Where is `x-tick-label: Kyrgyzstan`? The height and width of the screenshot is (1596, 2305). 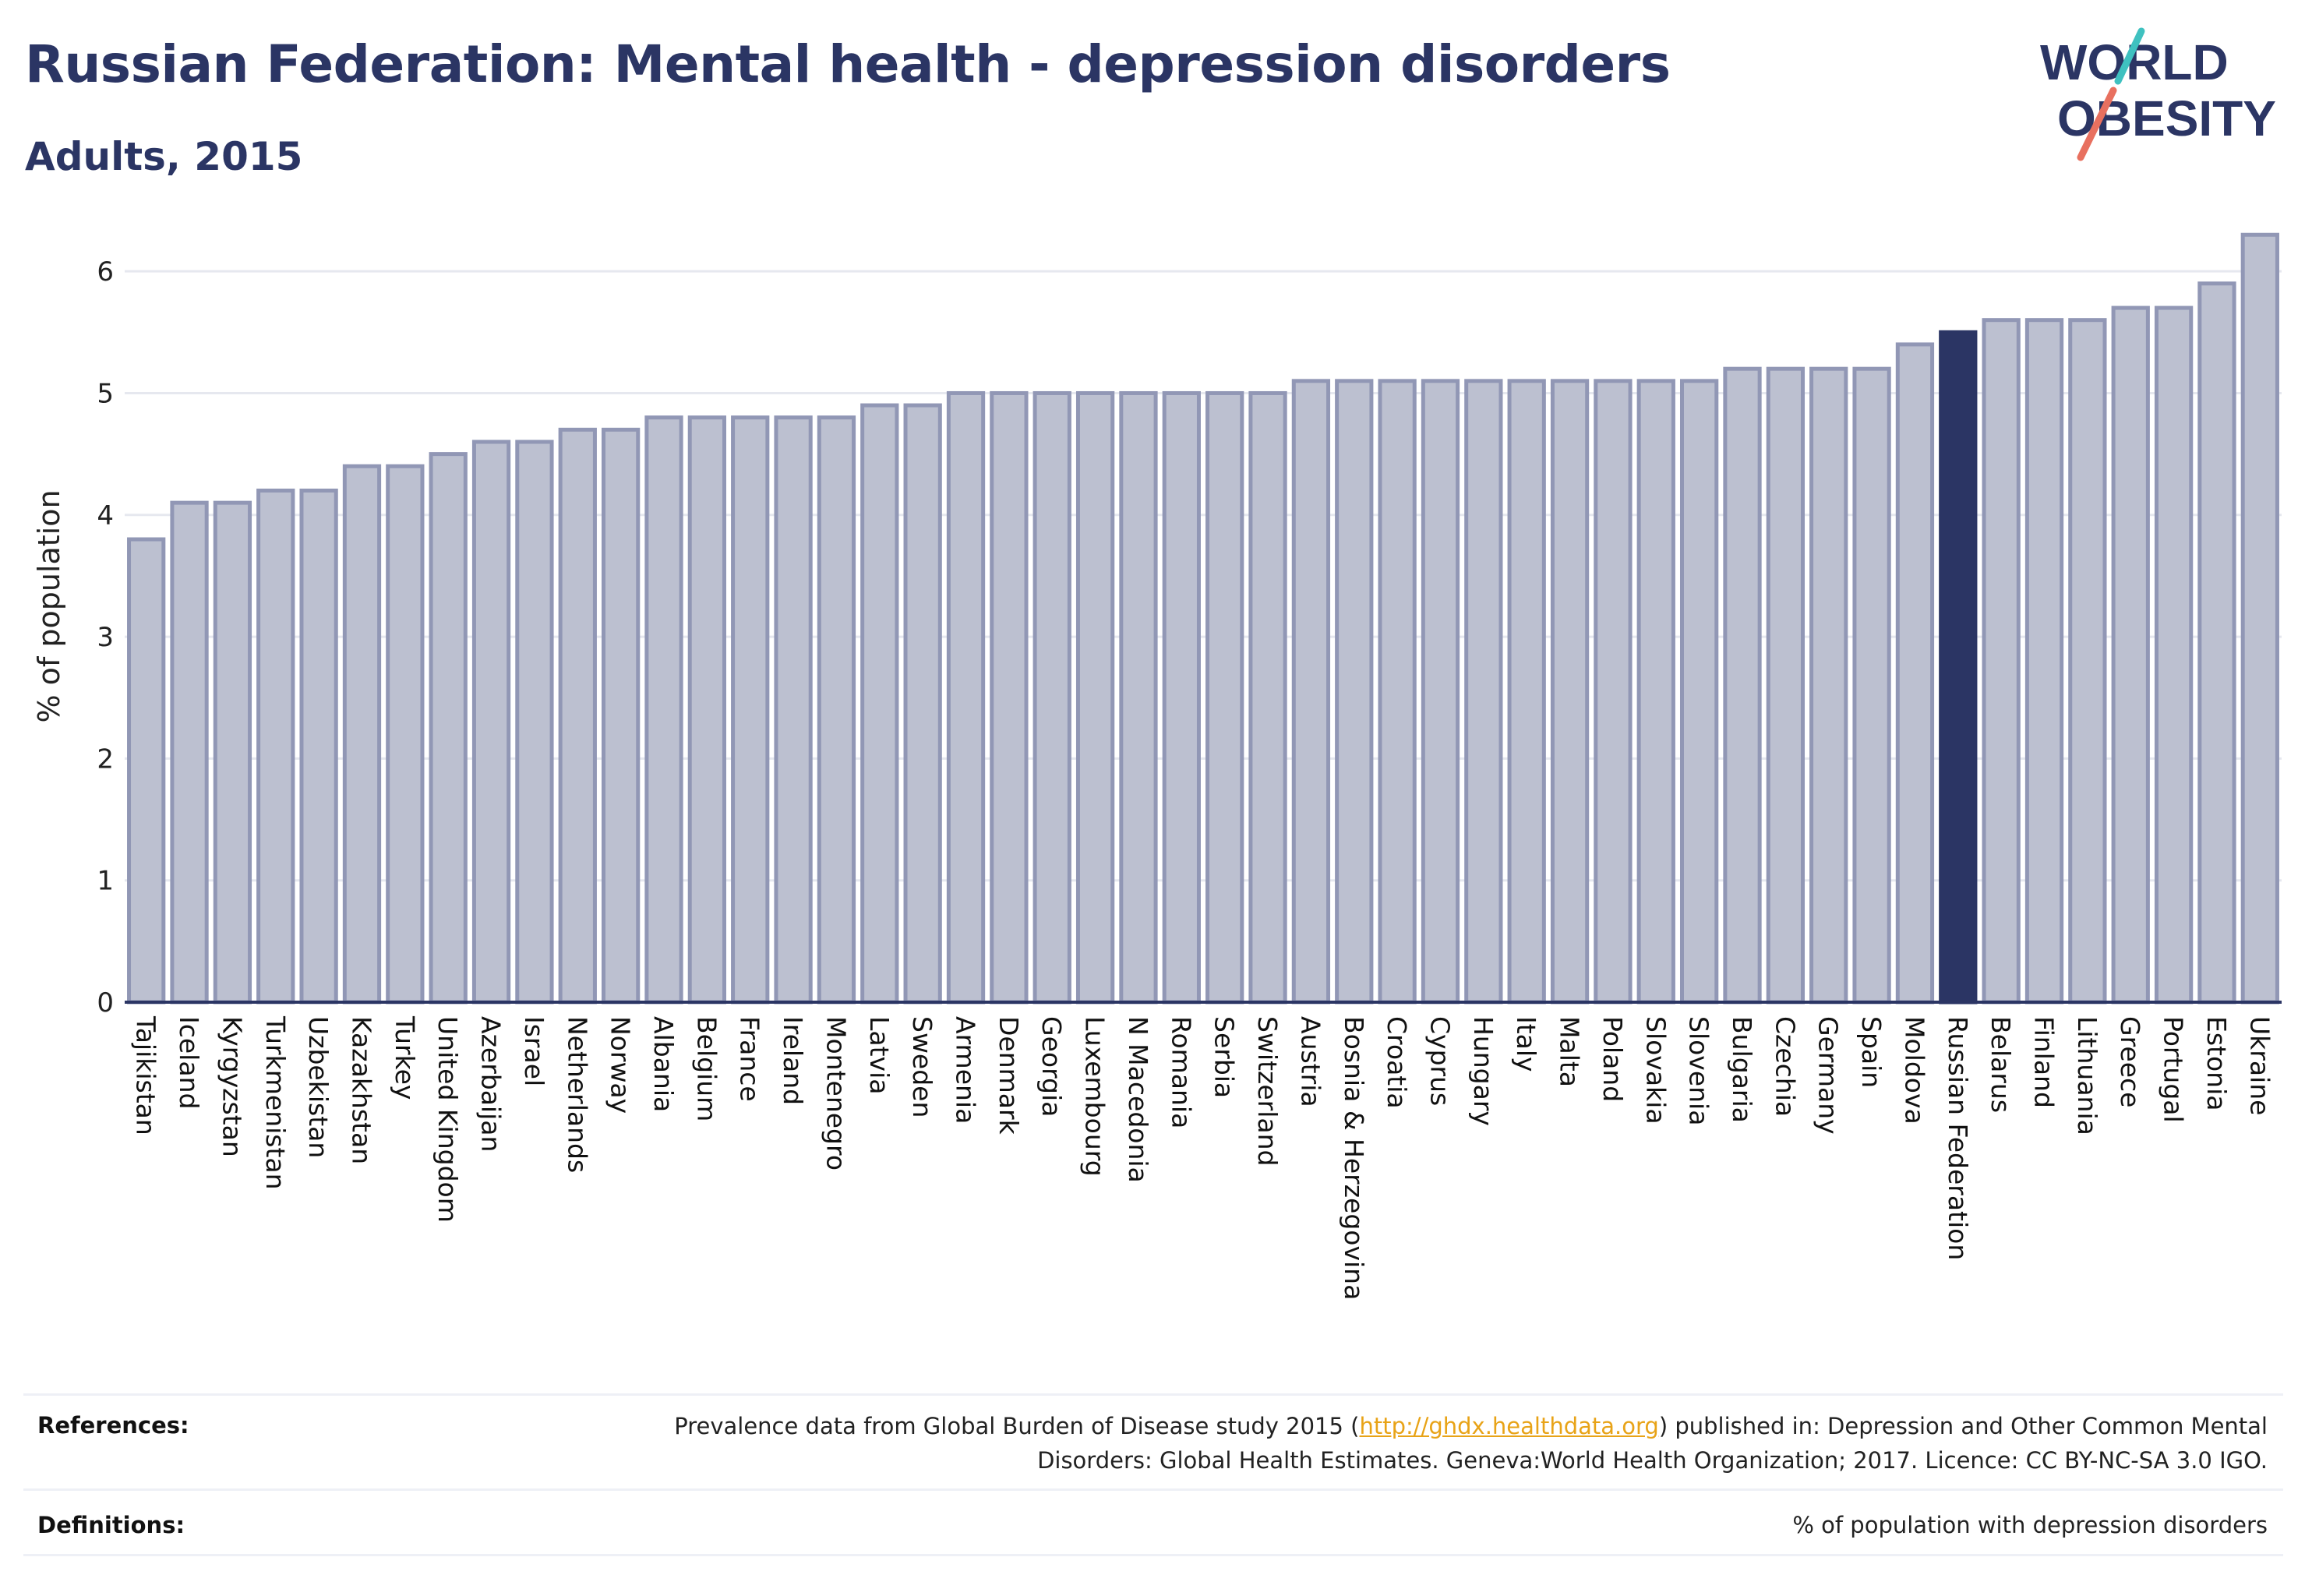 x-tick-label: Kyrgyzstan is located at coordinates (232, 1086).